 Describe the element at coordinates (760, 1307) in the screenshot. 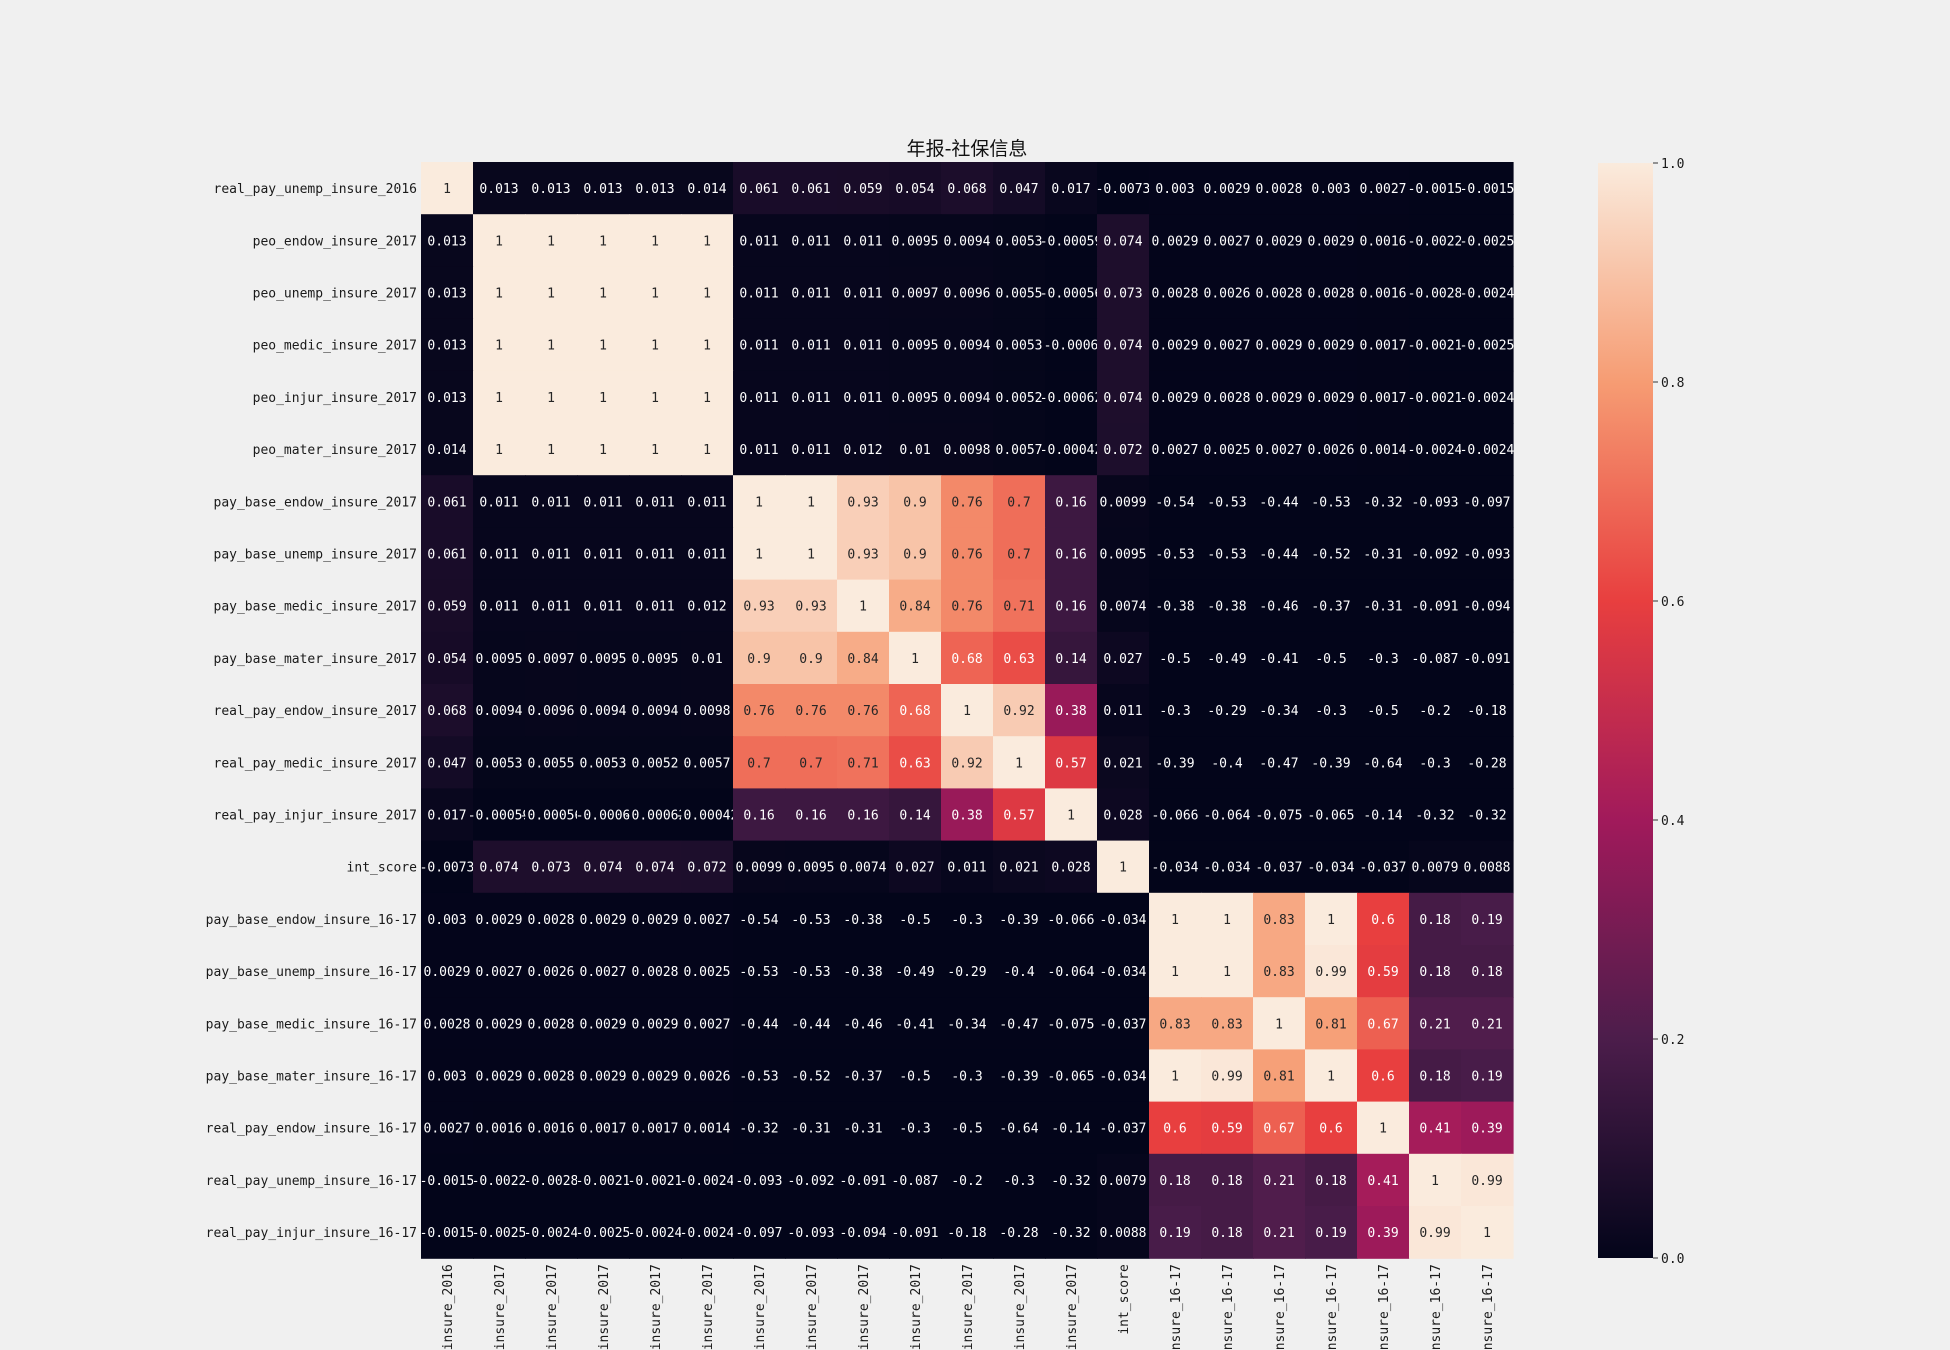

I see `column-label: pay_base_endow_insure_2017` at that location.